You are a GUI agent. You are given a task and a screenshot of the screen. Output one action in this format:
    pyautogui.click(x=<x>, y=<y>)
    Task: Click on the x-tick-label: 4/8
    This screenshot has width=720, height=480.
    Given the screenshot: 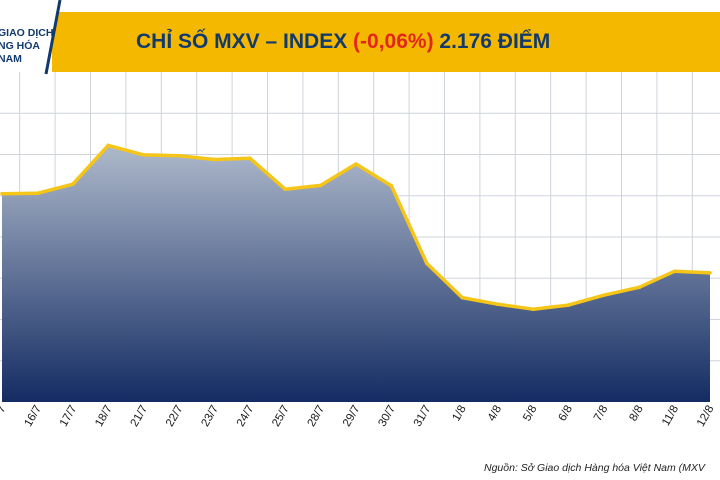 What is the action you would take?
    pyautogui.click(x=495, y=414)
    